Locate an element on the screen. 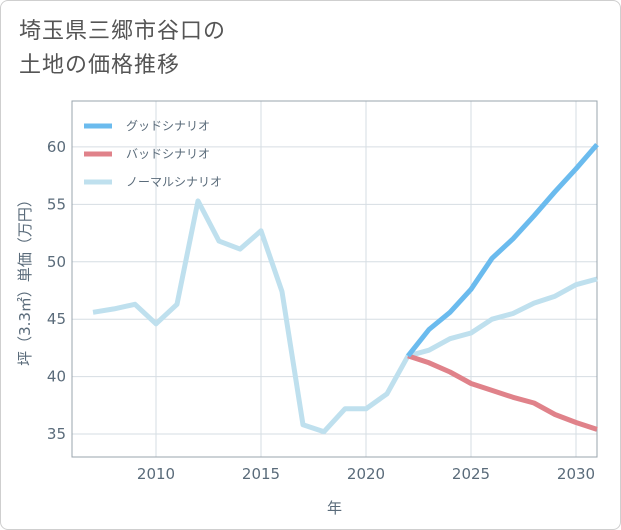 The image size is (621, 530). chart-title-line-1: 埼玉県三郷市谷口の is located at coordinates (123, 31).